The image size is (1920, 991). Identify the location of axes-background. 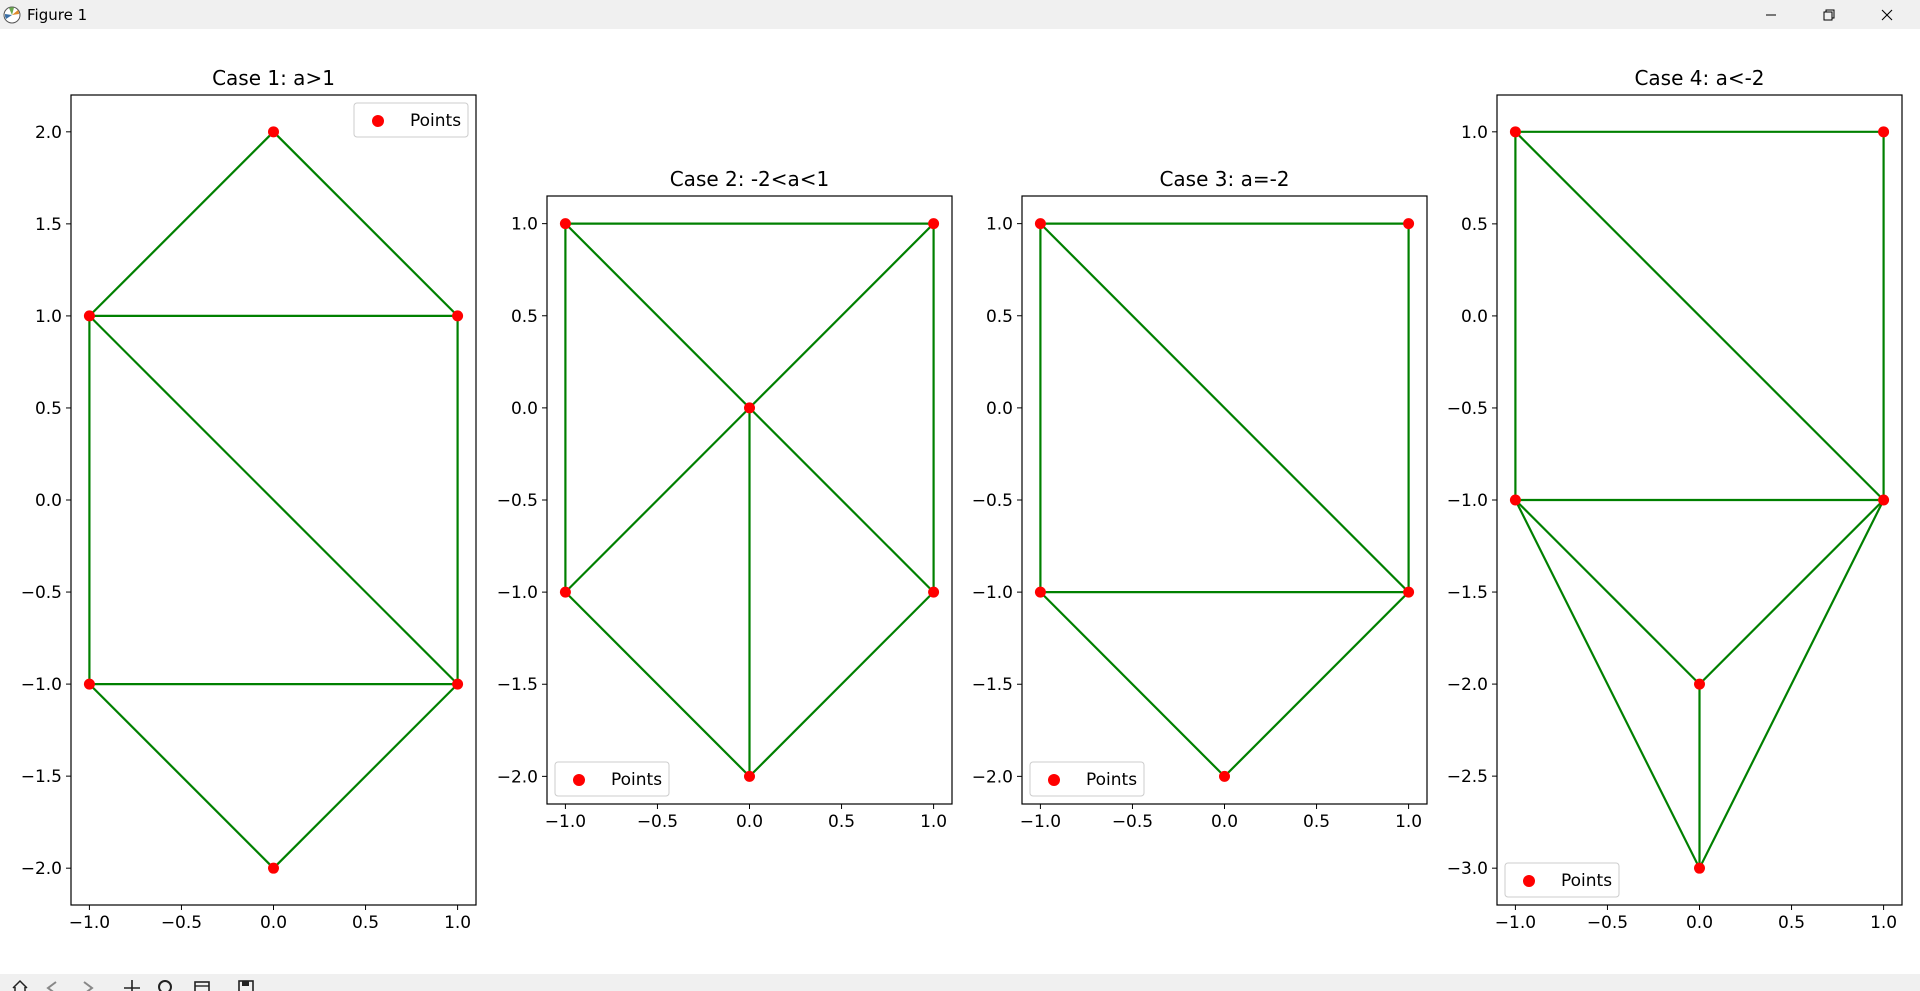
(1224, 500).